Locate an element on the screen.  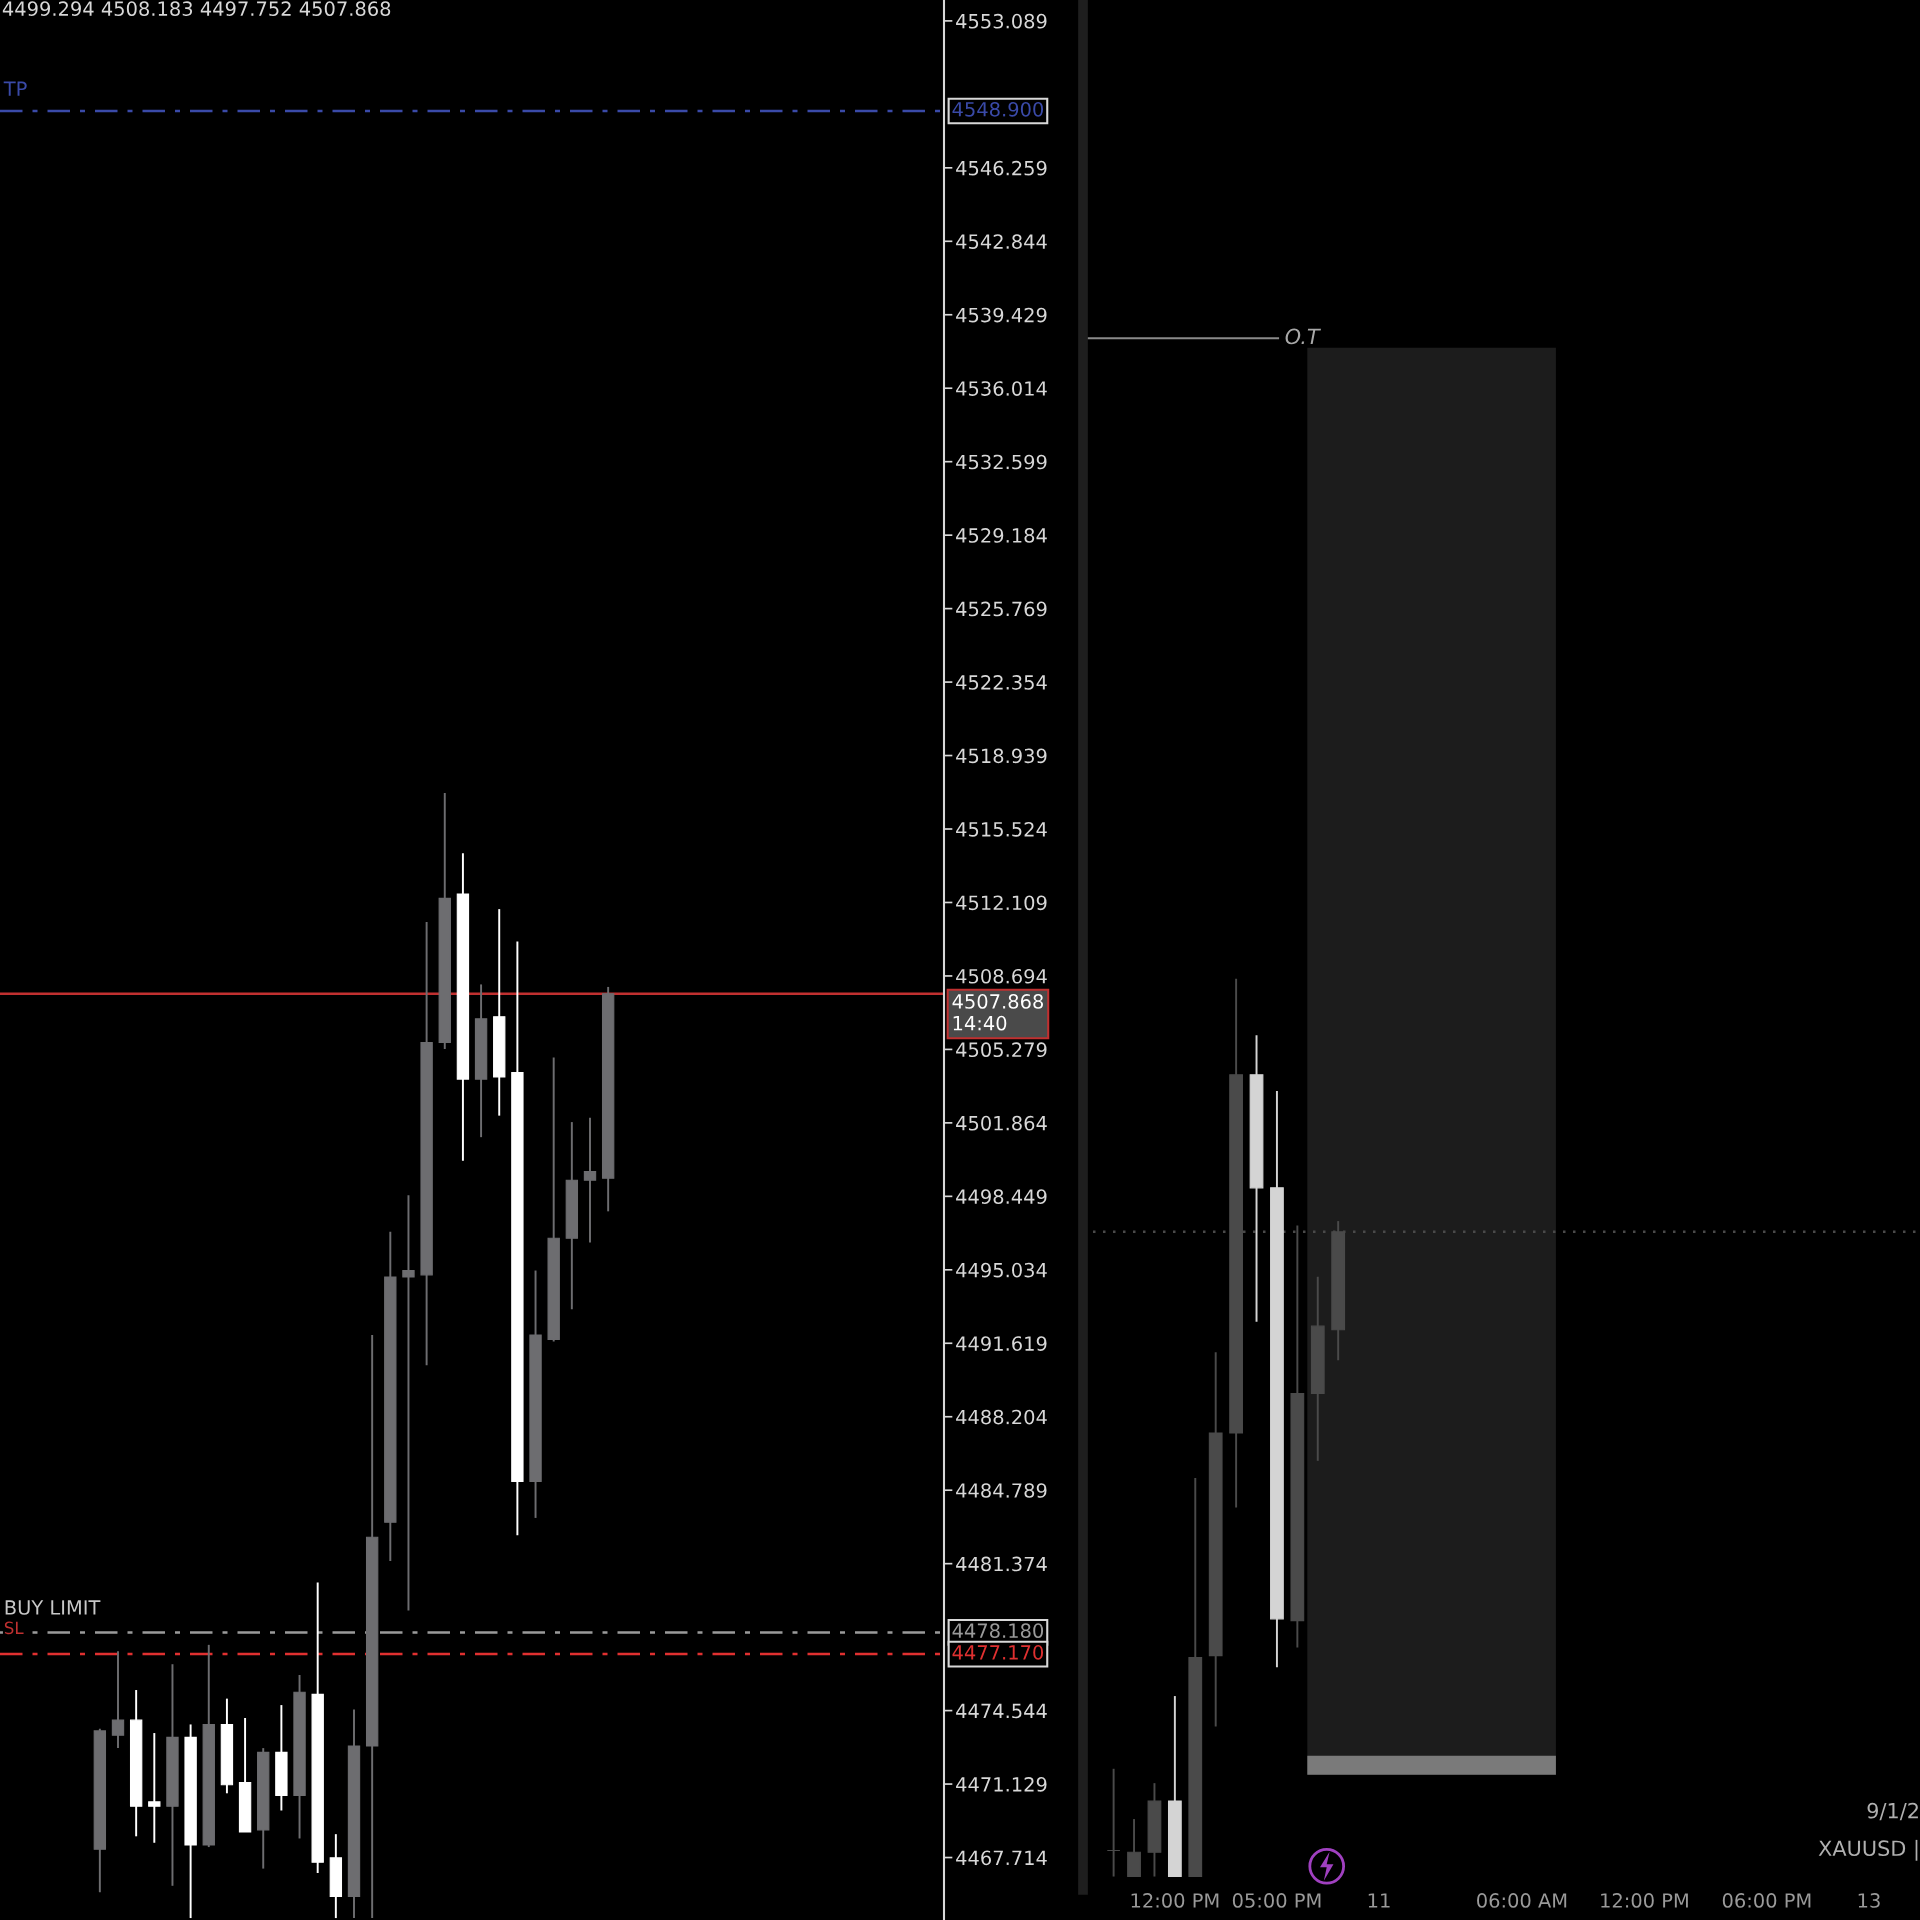
x-tick-label: 13 is located at coordinates (1869, 1900).